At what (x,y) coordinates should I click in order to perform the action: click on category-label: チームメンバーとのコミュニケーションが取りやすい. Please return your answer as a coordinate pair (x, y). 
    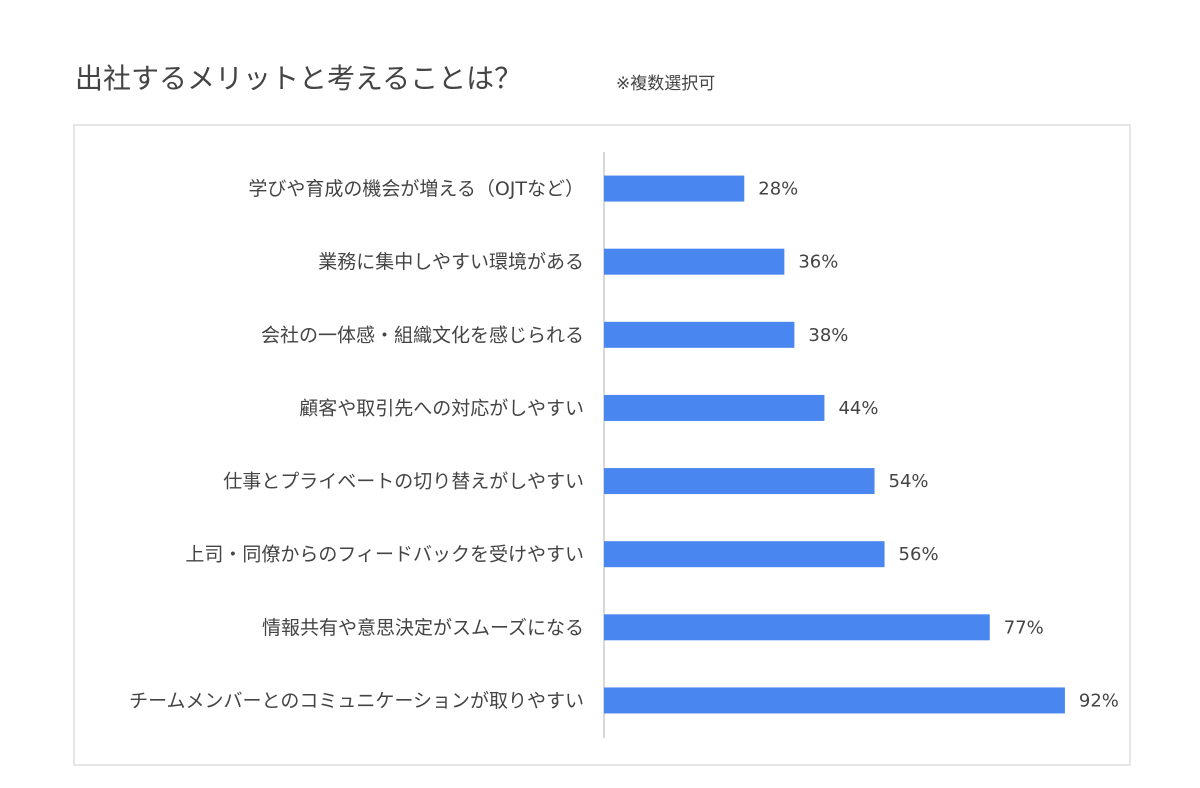
    Looking at the image, I should click on (356, 701).